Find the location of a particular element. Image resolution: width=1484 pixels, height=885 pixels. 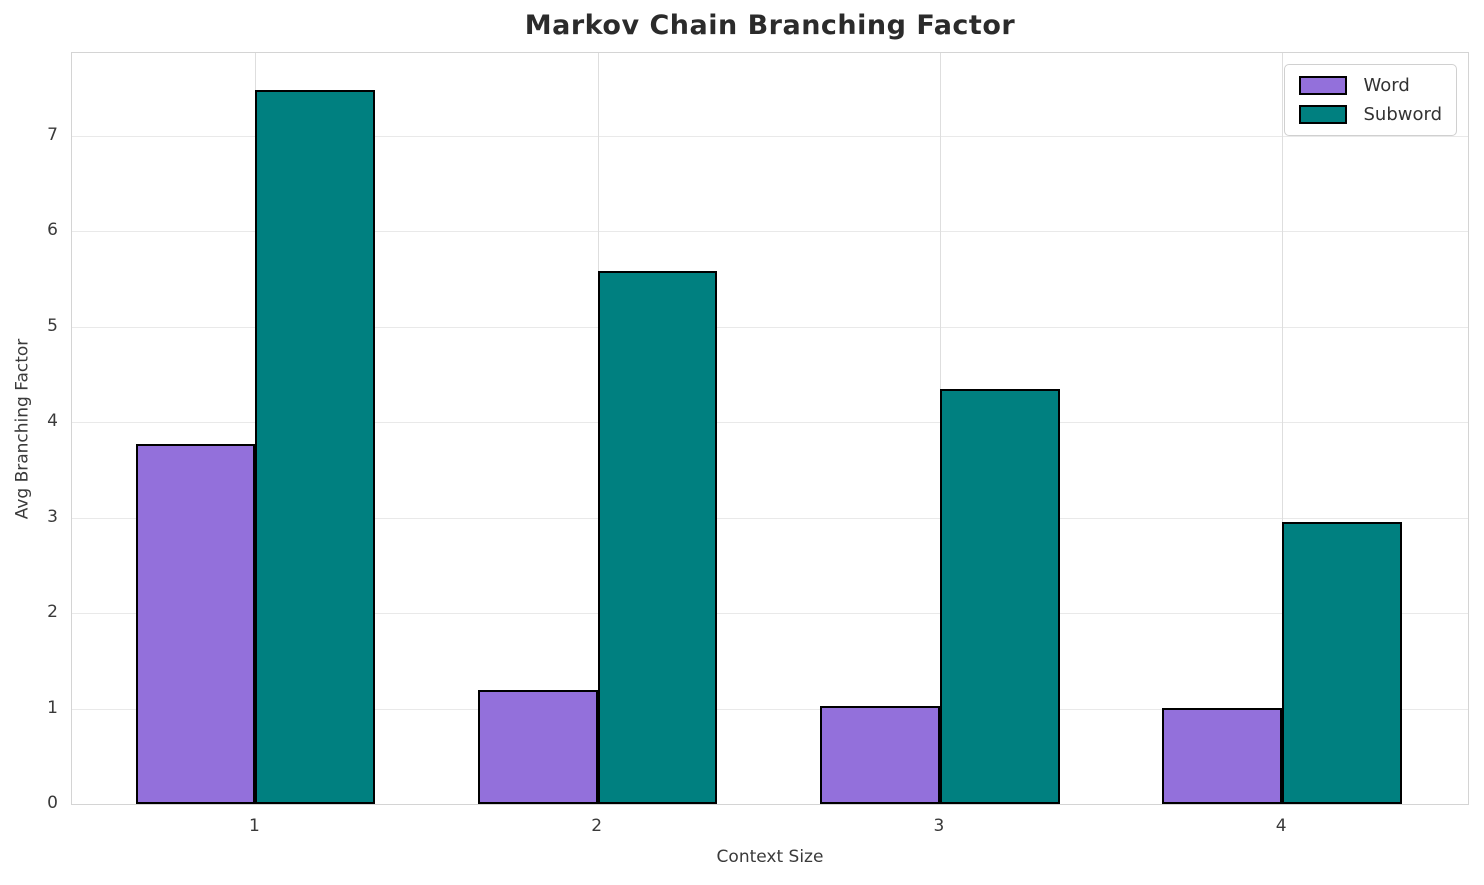

y-tick-label: 0 is located at coordinates (52, 803).